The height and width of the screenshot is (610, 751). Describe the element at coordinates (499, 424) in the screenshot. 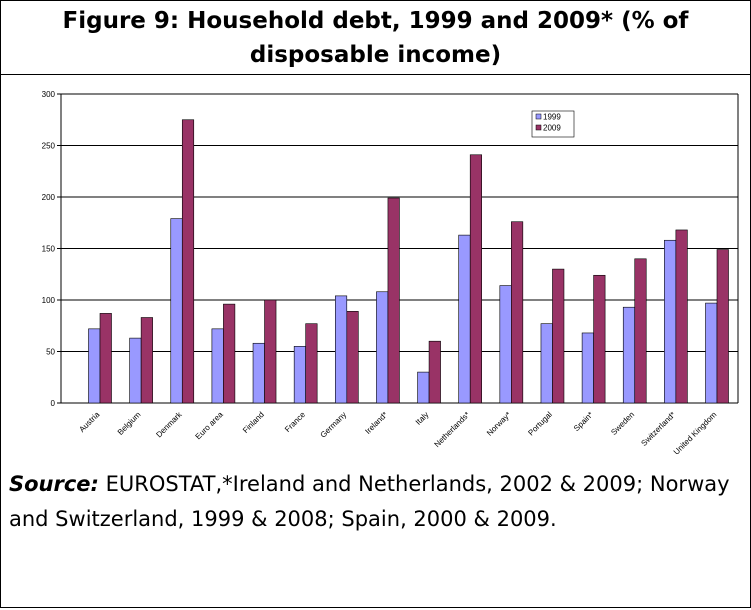

I see `x-tick-label: Norway*` at that location.